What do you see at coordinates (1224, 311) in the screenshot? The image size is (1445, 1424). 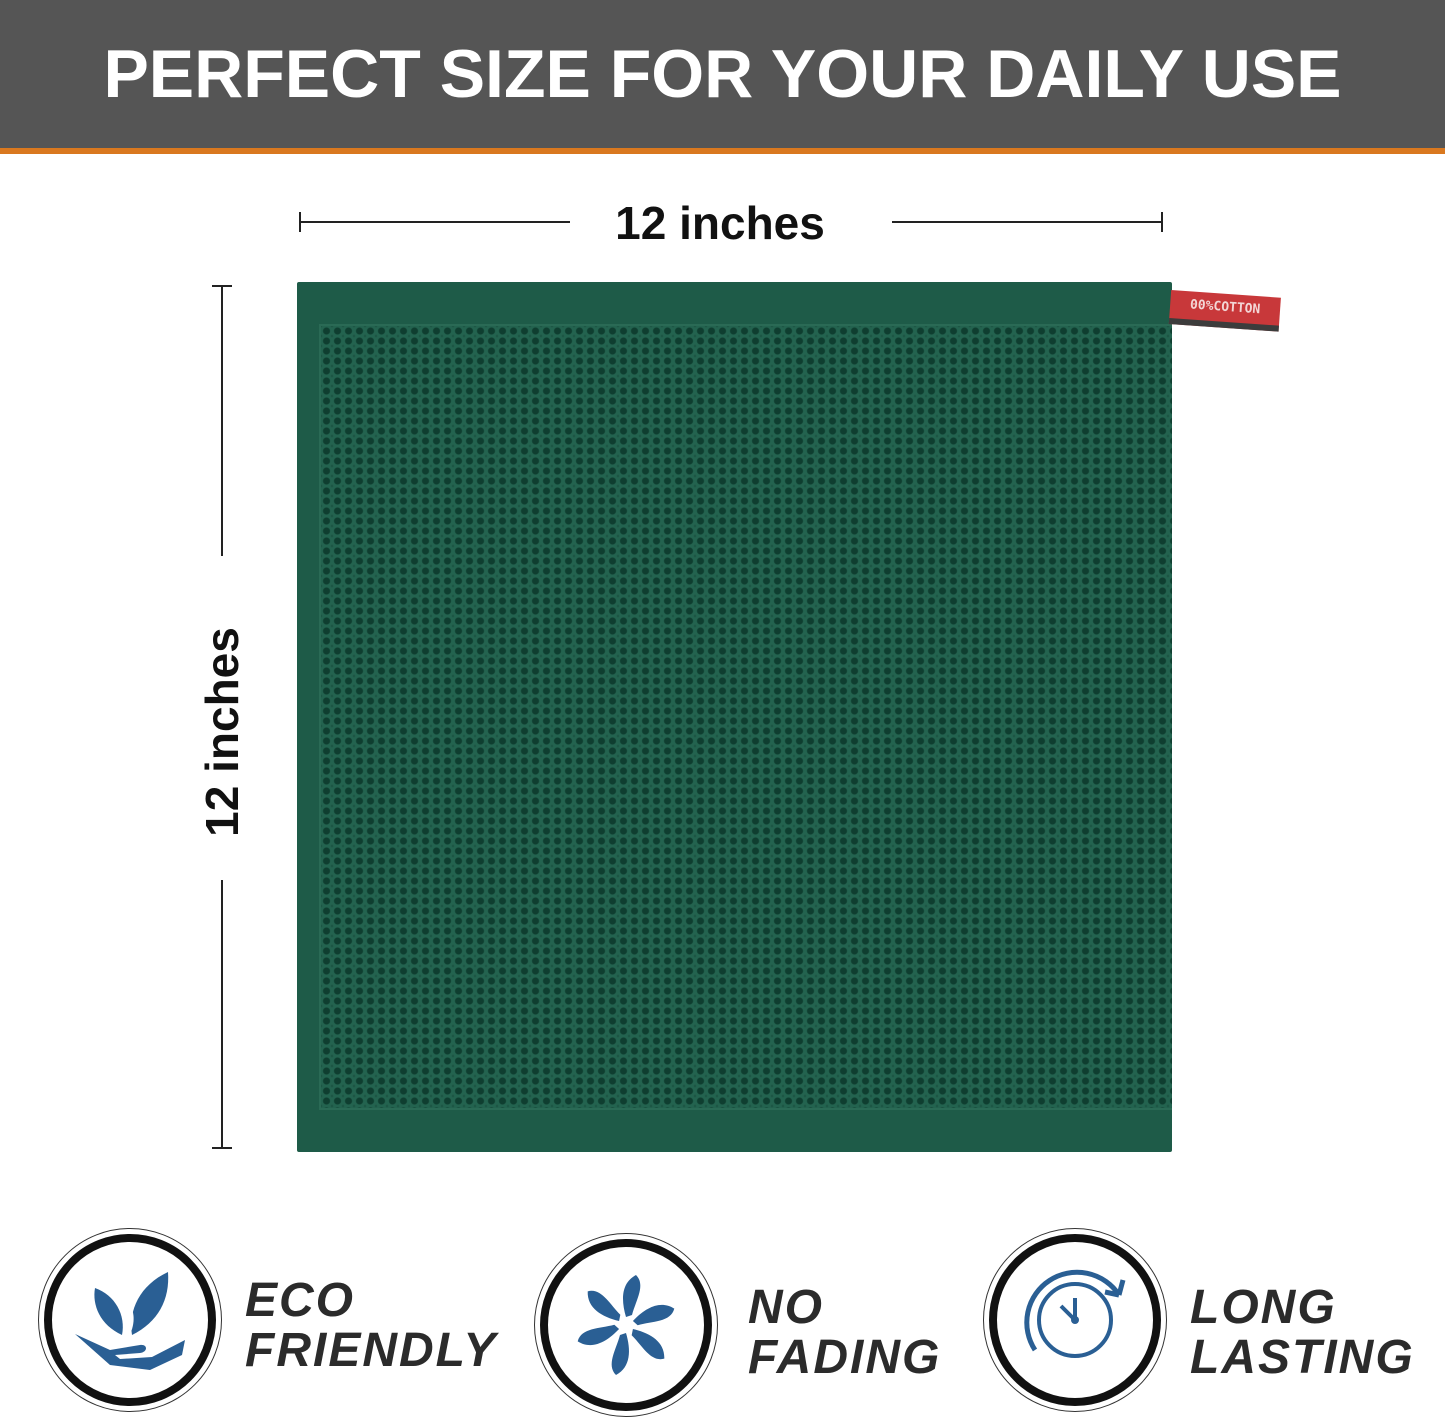 I see `cotton-tag: 00%COTTON` at bounding box center [1224, 311].